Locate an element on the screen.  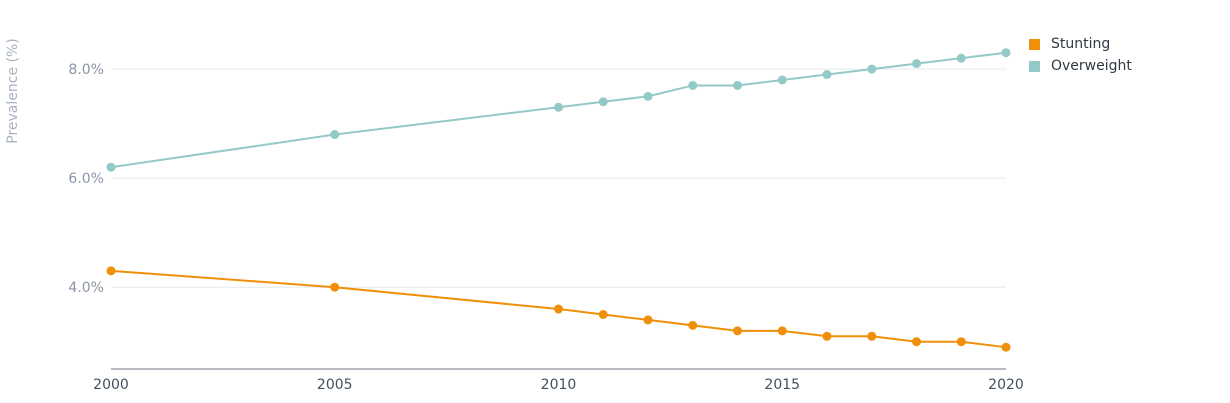
y-axis-ticks: 4.0% 6.0% 8.0% is located at coordinates (86, 179).